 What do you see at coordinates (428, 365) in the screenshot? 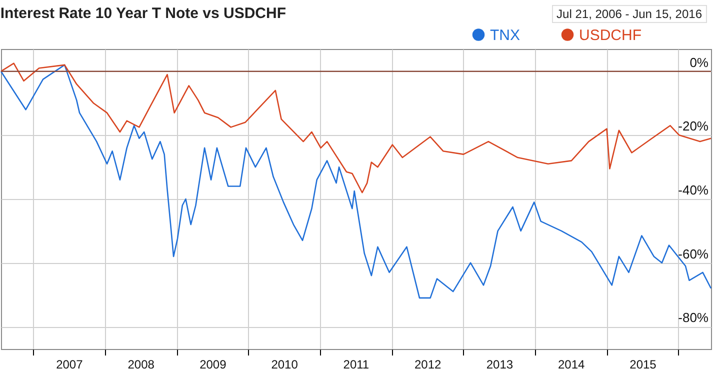
I see `x-tick-label: 2012` at bounding box center [428, 365].